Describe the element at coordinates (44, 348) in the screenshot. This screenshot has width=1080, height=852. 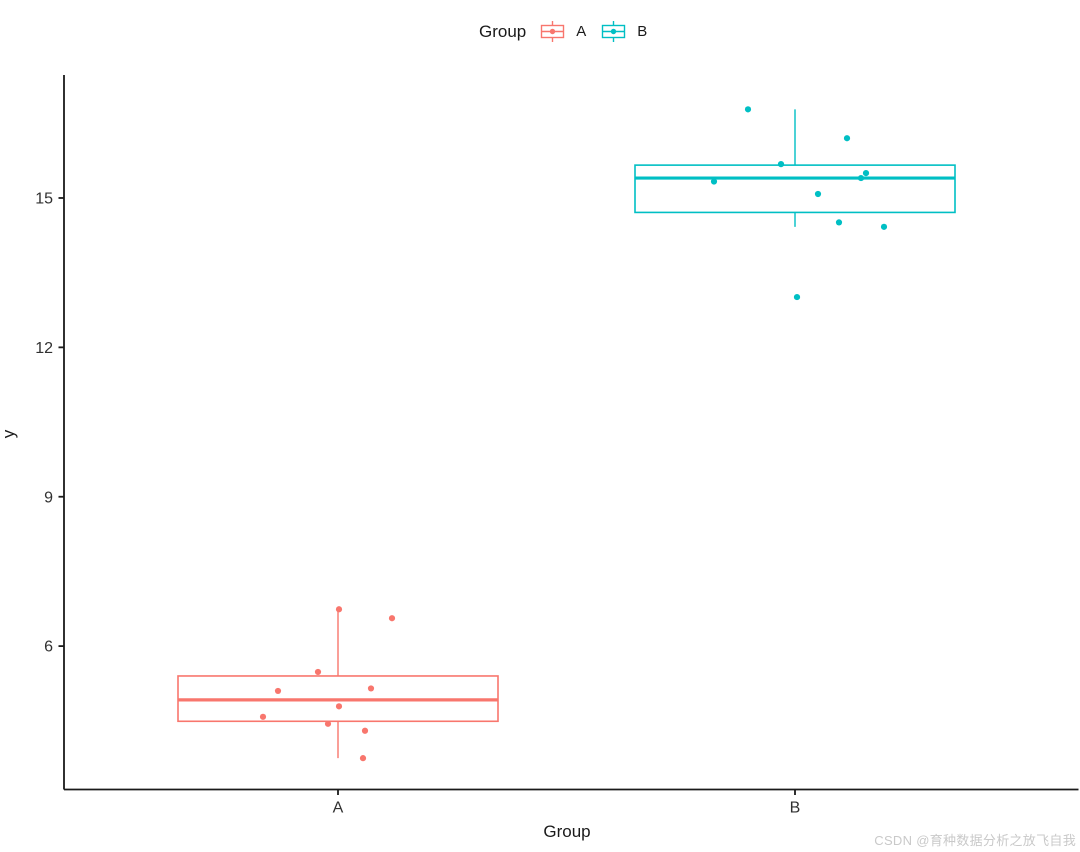
I see `y-tick-label: 12` at that location.